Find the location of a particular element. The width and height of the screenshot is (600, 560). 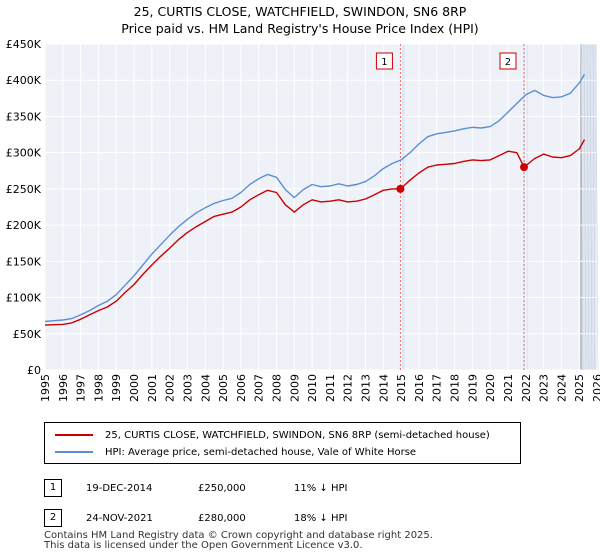

sale-period-shade is located at coordinates (402, 207).